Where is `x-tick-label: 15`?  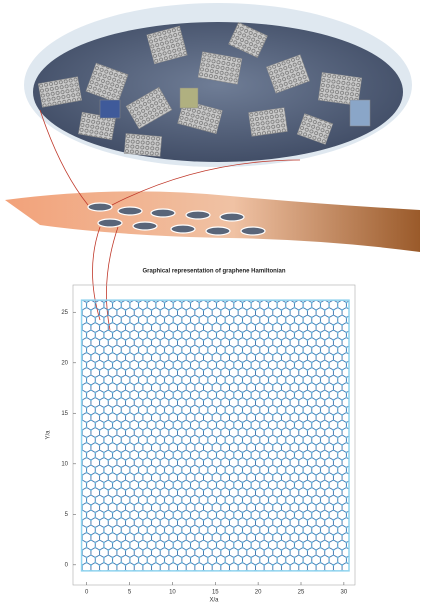 x-tick-label: 15 is located at coordinates (215, 593).